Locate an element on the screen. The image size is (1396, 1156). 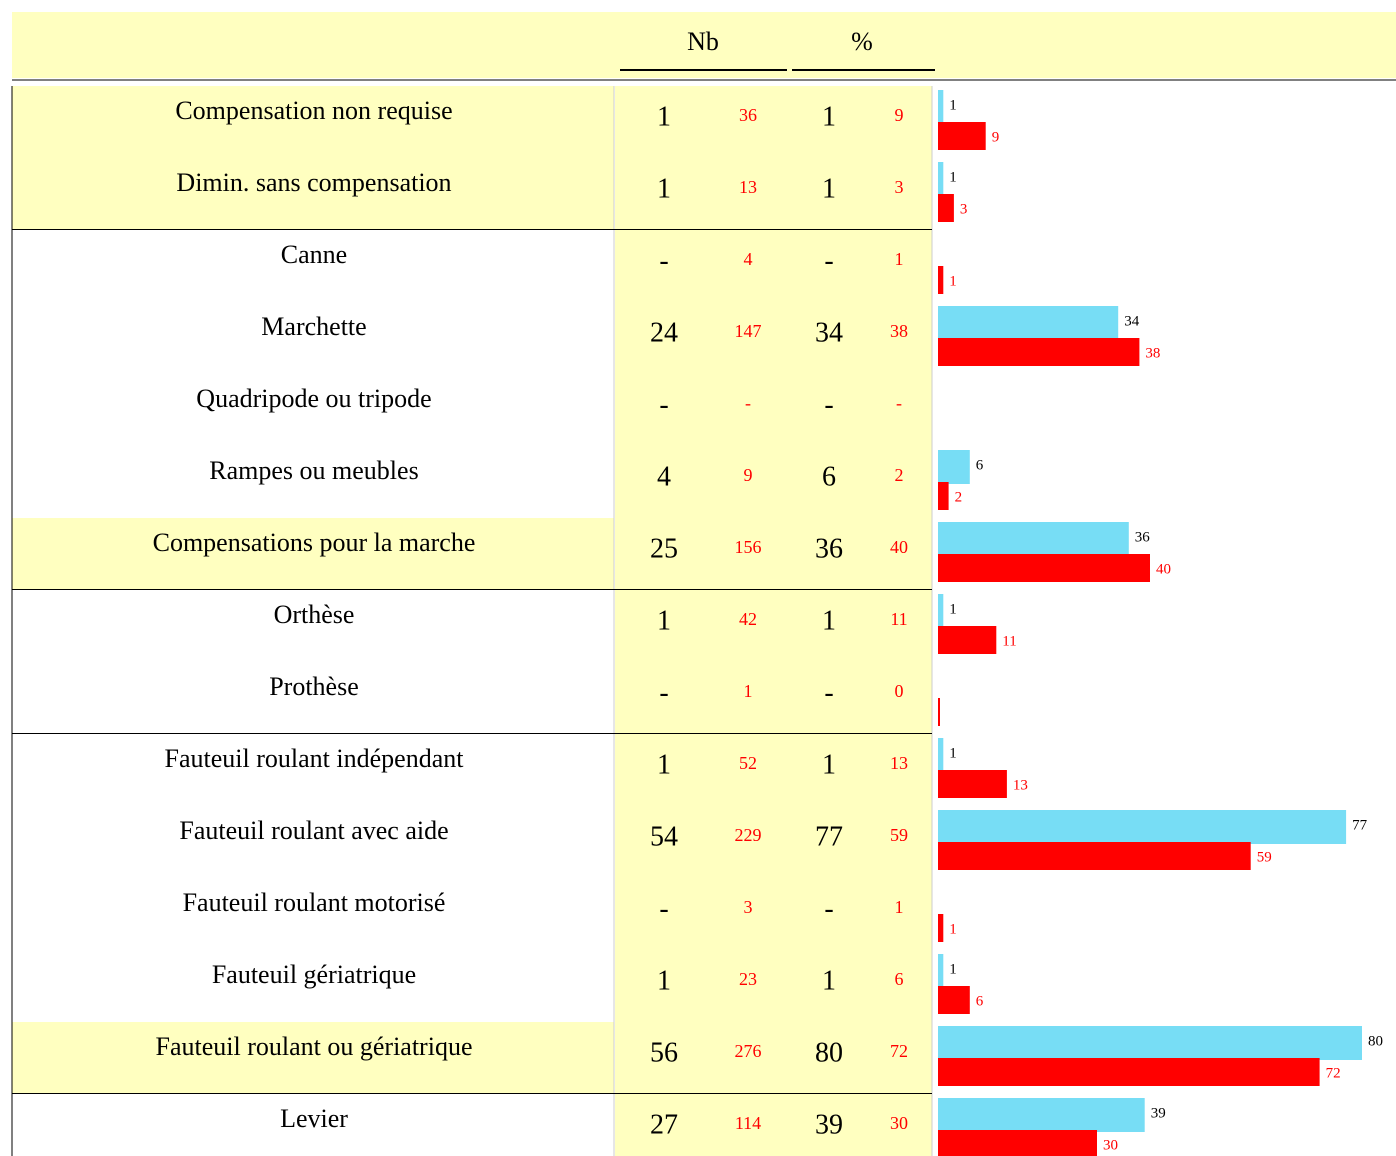
nb-ref: 147 is located at coordinates (748, 331).